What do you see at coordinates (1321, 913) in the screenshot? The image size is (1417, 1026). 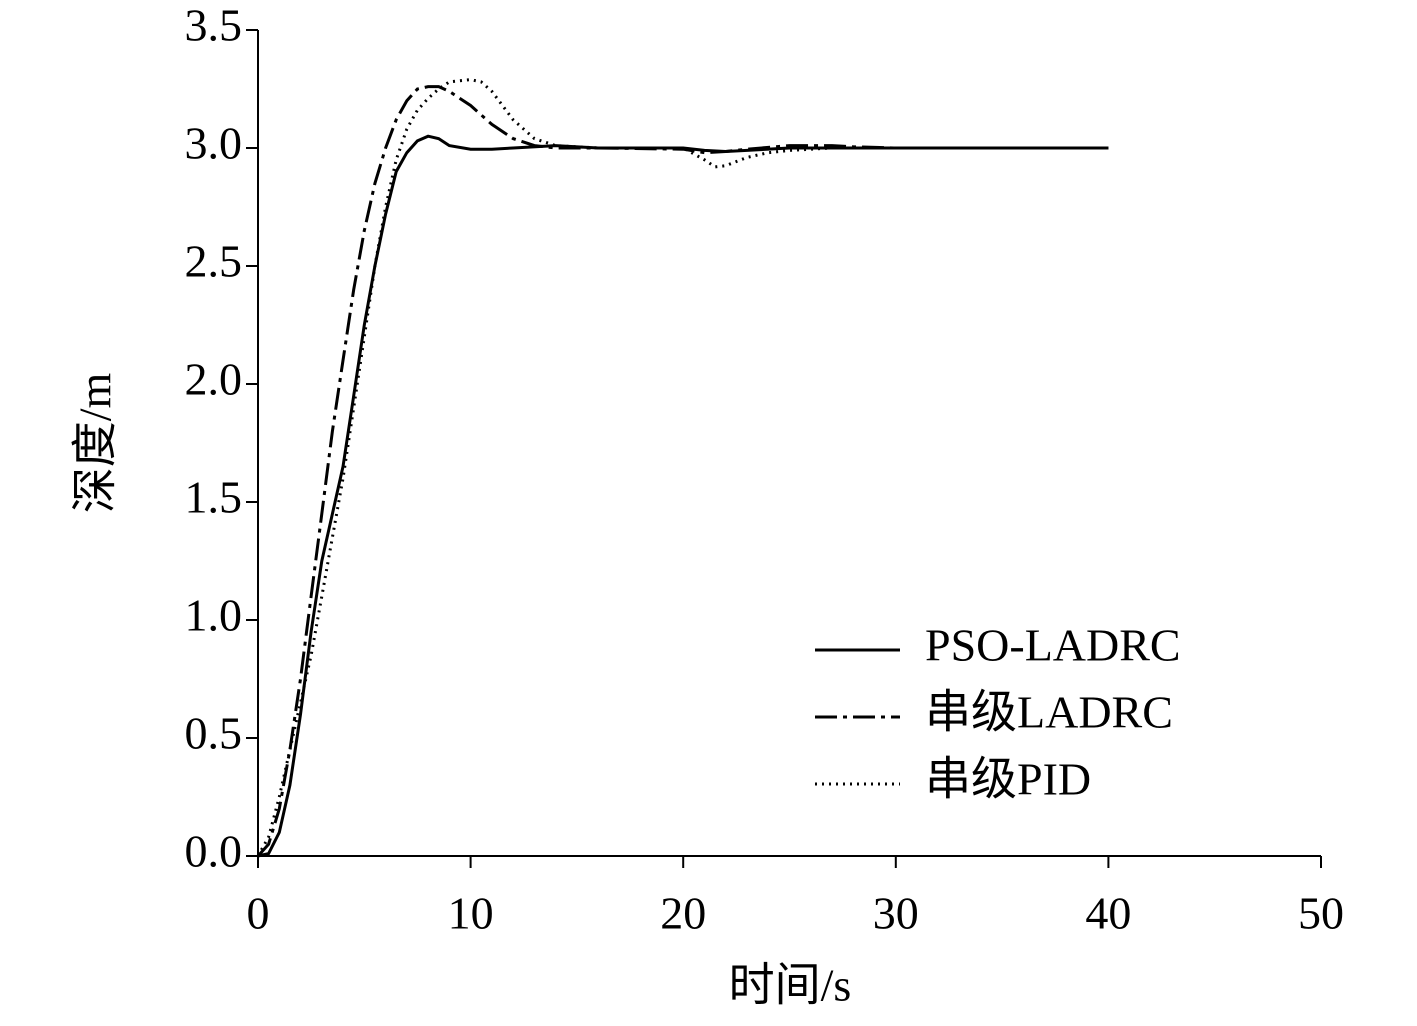 I see `x-tick-label: 50` at bounding box center [1321, 913].